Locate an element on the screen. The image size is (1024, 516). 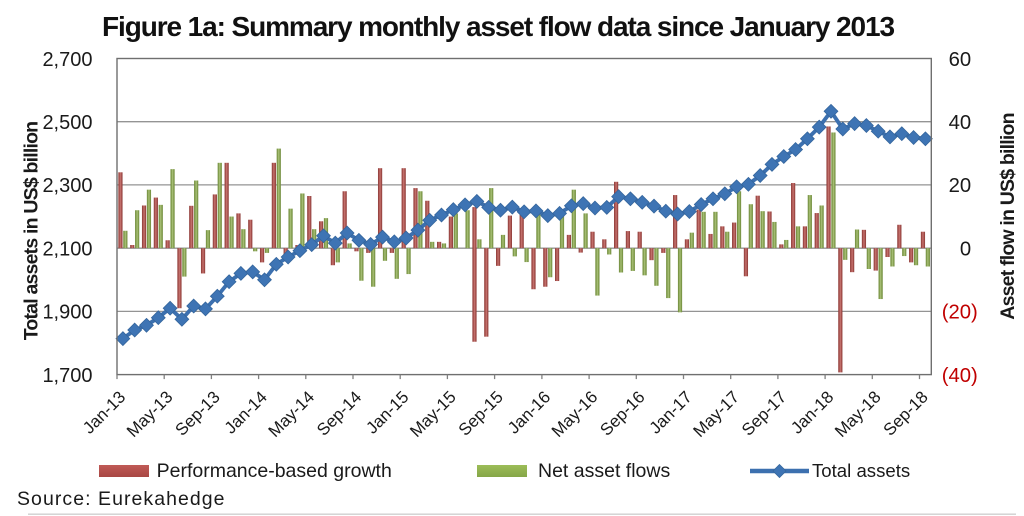
svg-text: 2,500 is located at coordinates (67, 123).